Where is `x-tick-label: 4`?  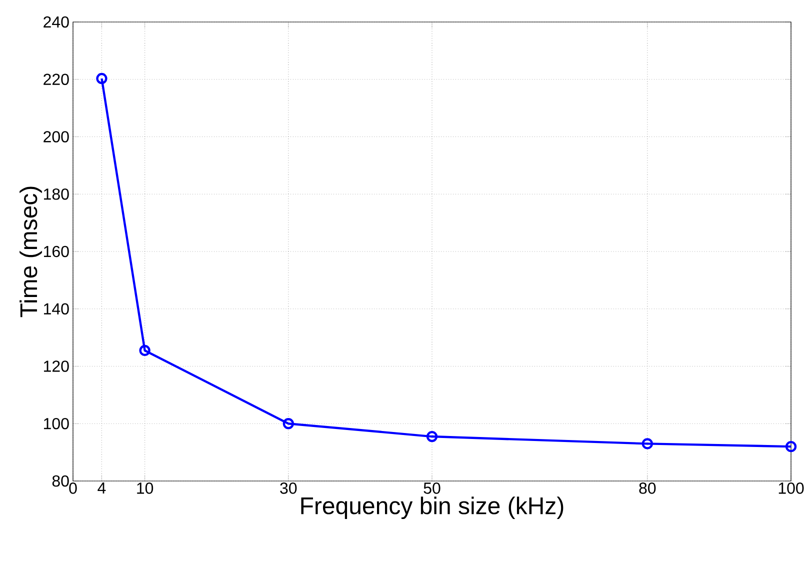 x-tick-label: 4 is located at coordinates (102, 488).